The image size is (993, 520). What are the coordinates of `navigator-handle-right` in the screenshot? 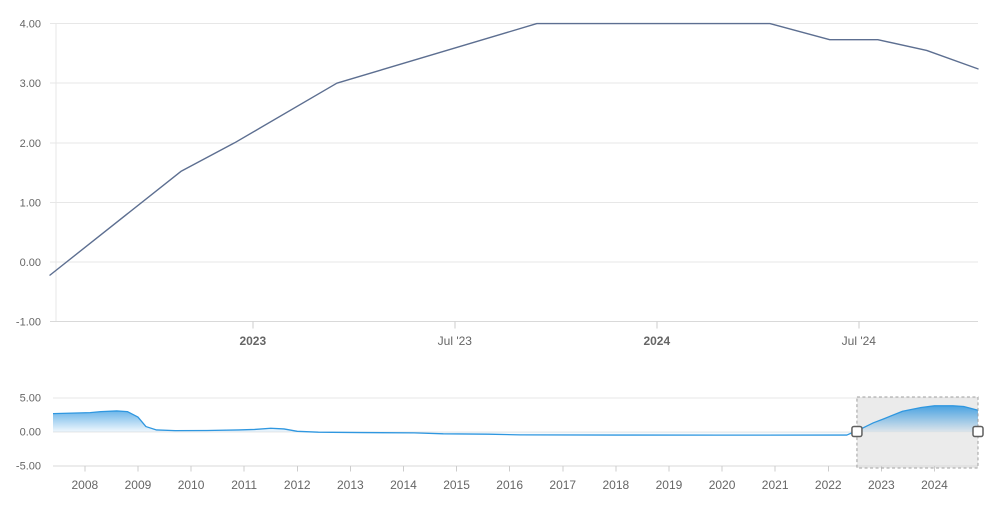 It's located at (978, 431).